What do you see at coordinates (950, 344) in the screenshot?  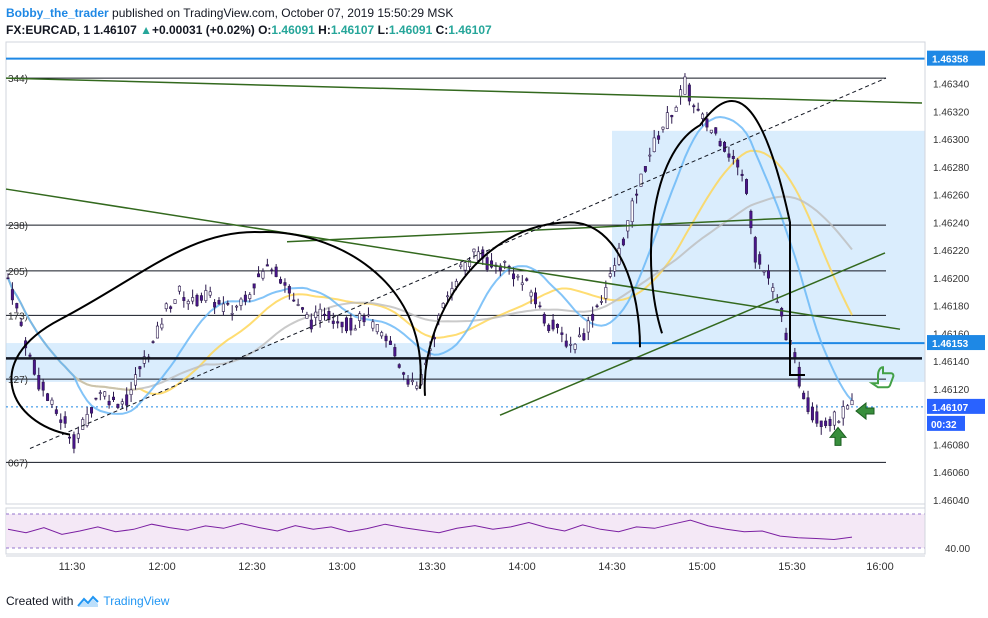 I see `price-tag-label: 1.46153` at bounding box center [950, 344].